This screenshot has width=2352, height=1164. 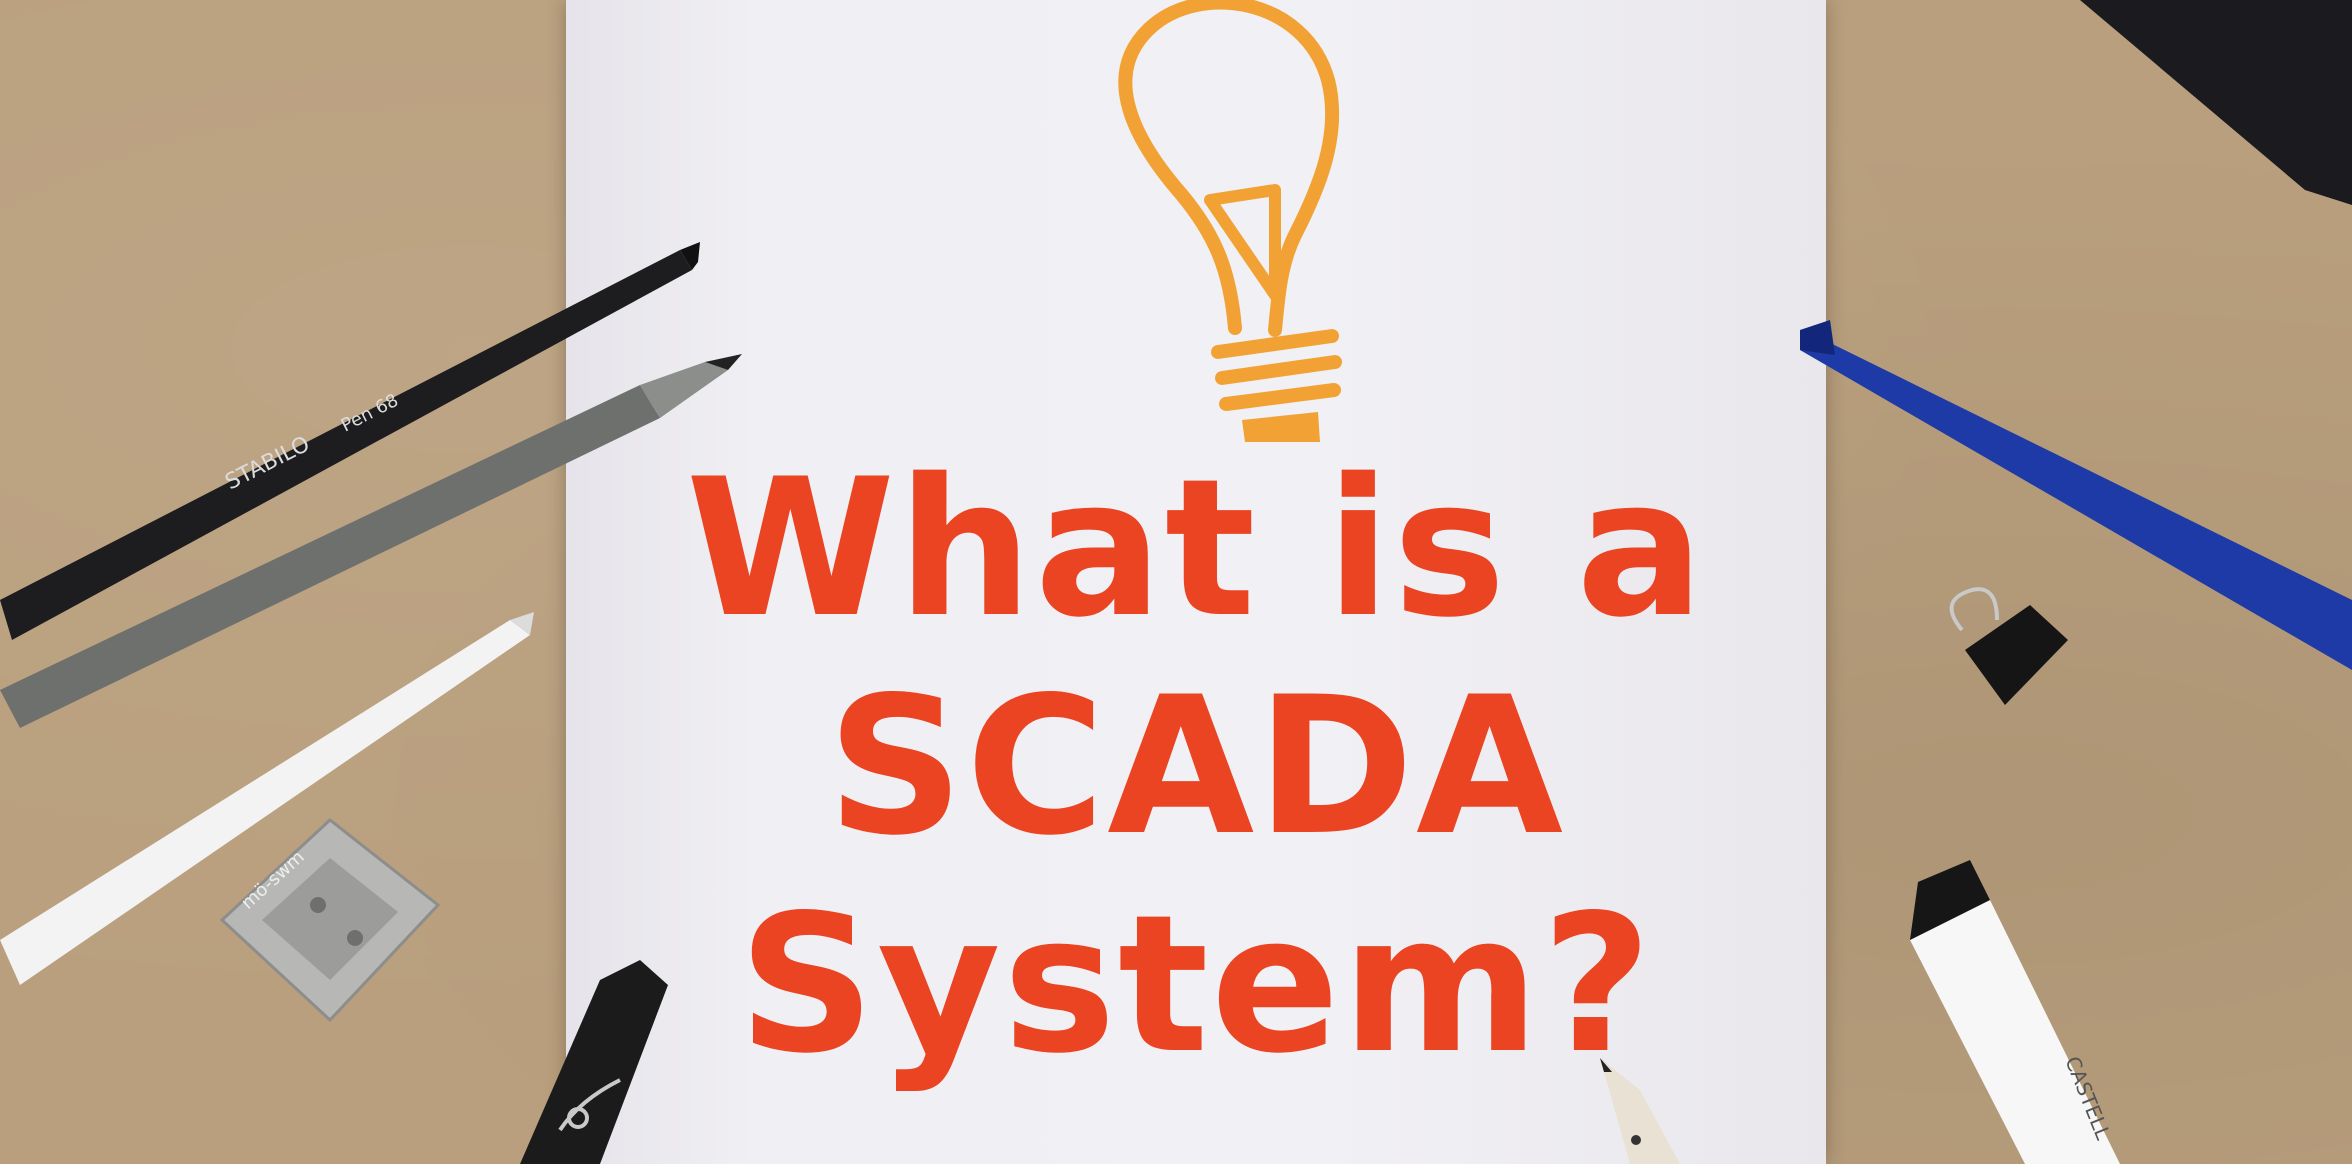 I want to click on dark-notebook-corner, so click(x=2216, y=102).